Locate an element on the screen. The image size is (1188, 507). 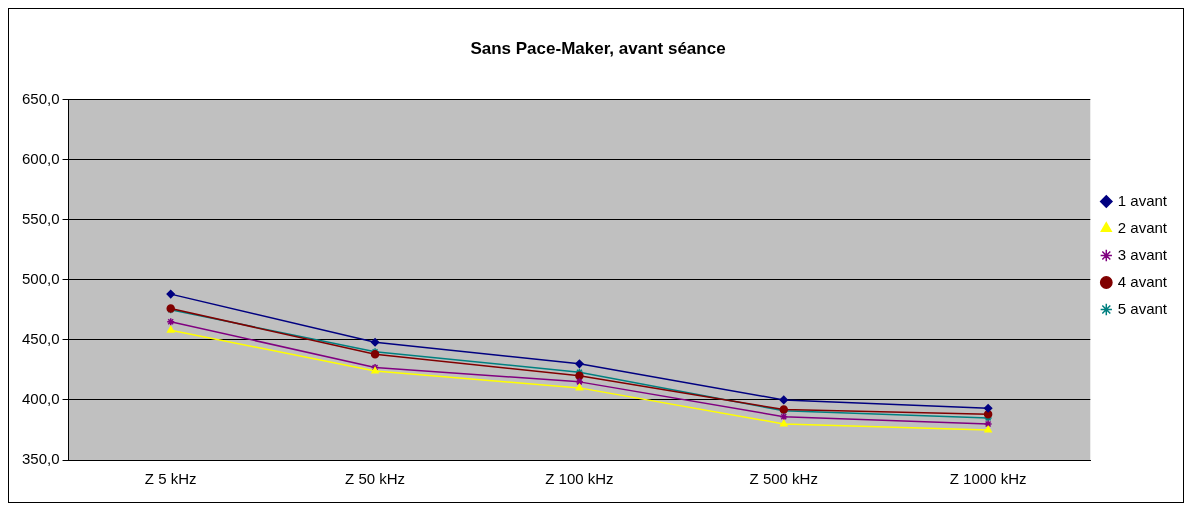
x-tick-label: Z 5 kHz is located at coordinates (170, 479).